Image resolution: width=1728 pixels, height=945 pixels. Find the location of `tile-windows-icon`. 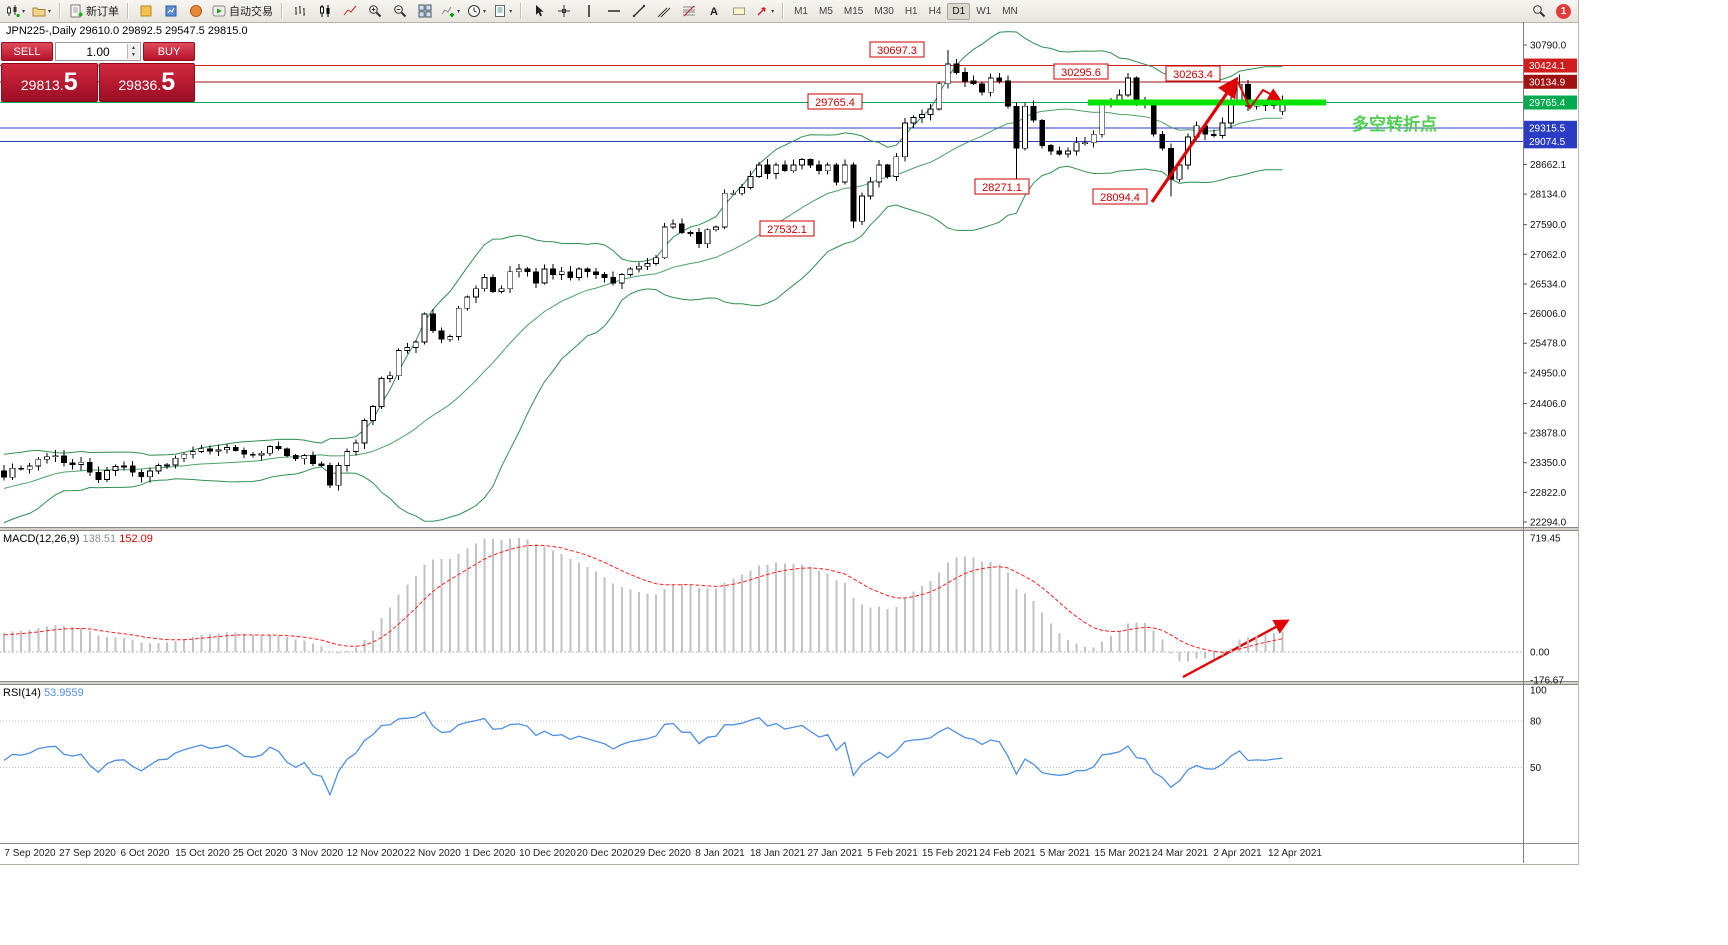

tile-windows-icon is located at coordinates (425, 11).